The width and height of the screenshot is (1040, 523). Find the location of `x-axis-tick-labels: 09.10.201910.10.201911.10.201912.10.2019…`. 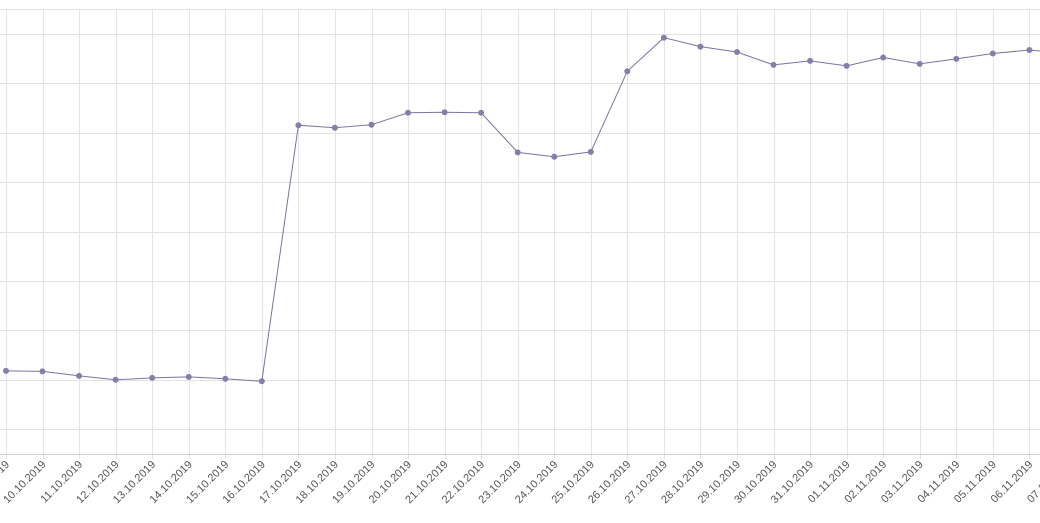

x-axis-tick-labels: 09.10.201910.10.201911.10.201912.10.2019… is located at coordinates (520, 482).